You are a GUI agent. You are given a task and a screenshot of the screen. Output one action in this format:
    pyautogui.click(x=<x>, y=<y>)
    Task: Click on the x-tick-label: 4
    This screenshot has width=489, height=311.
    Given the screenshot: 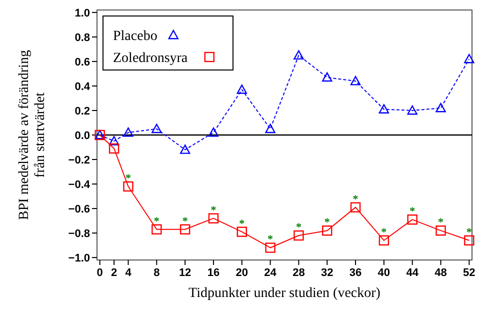 What is the action you would take?
    pyautogui.click(x=128, y=273)
    